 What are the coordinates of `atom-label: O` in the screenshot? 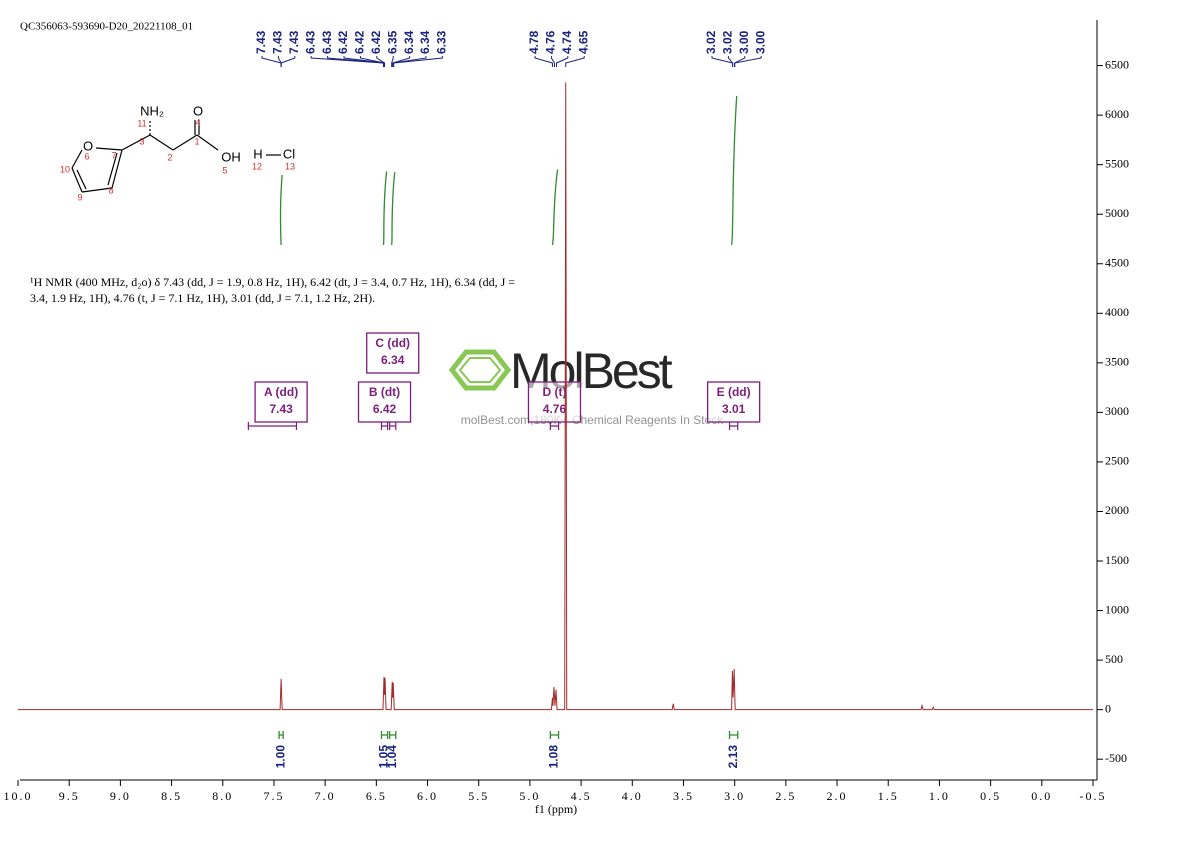 It's located at (88, 145).